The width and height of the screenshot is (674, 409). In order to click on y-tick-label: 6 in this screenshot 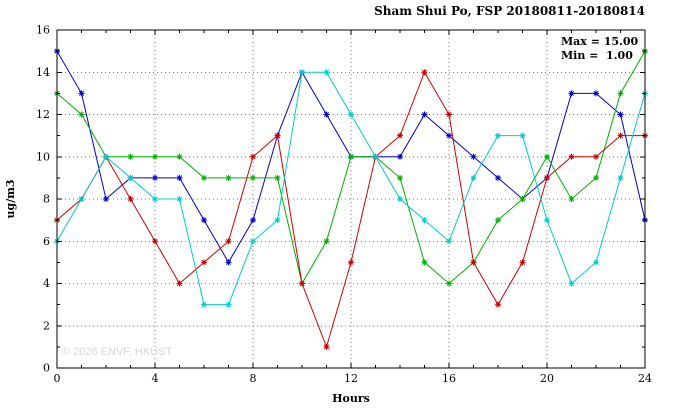, I will do `click(46, 241)`.